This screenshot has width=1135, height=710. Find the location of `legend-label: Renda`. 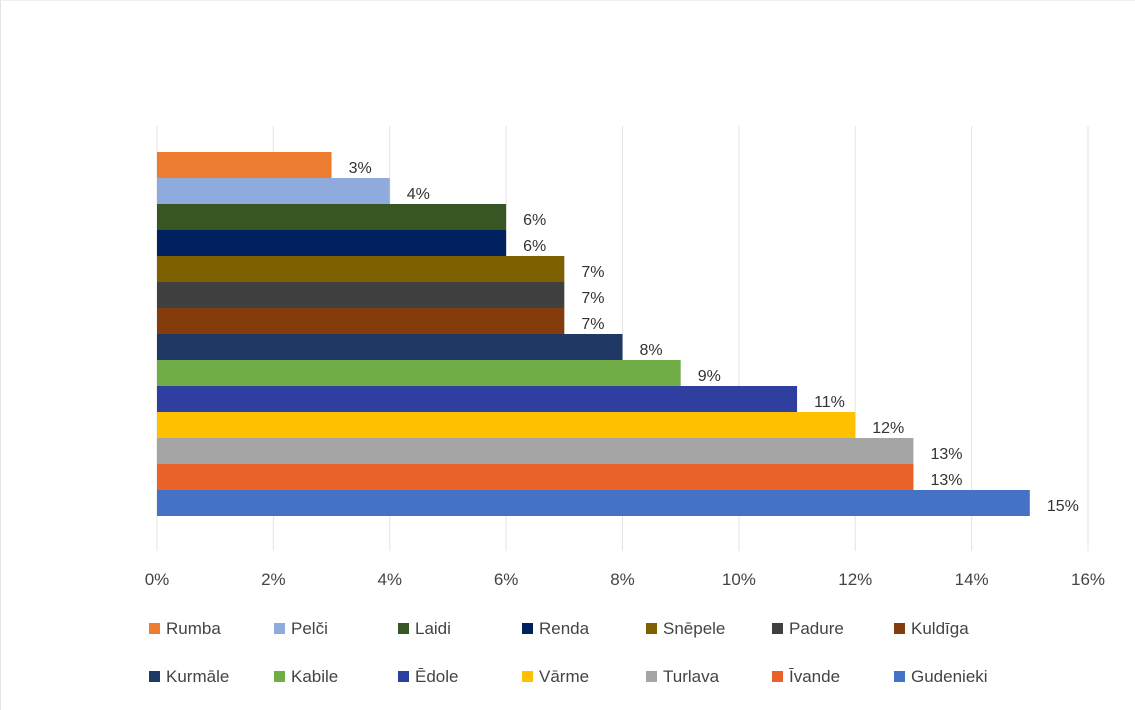

legend-label: Renda is located at coordinates (564, 628).